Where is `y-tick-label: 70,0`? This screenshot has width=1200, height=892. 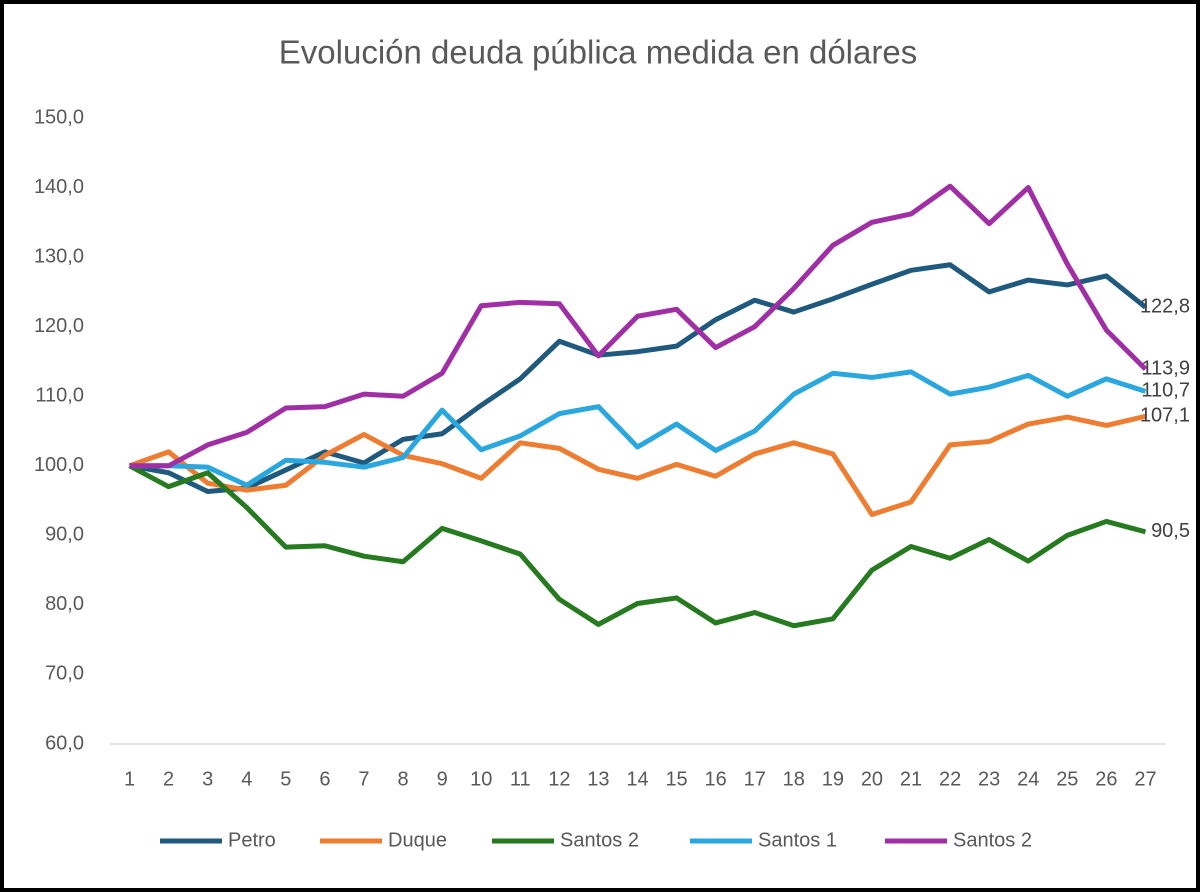
y-tick-label: 70,0 is located at coordinates (64, 674).